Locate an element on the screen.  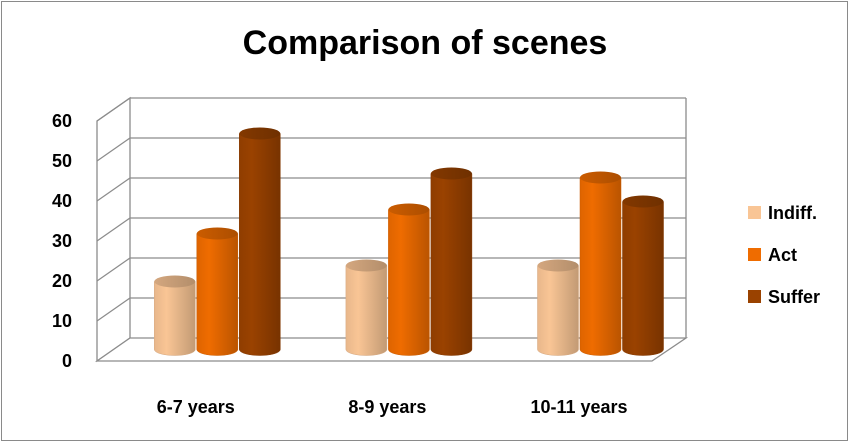
y-axis-ticks: 0 10 20 30 40 50 60 is located at coordinates (62, 241).